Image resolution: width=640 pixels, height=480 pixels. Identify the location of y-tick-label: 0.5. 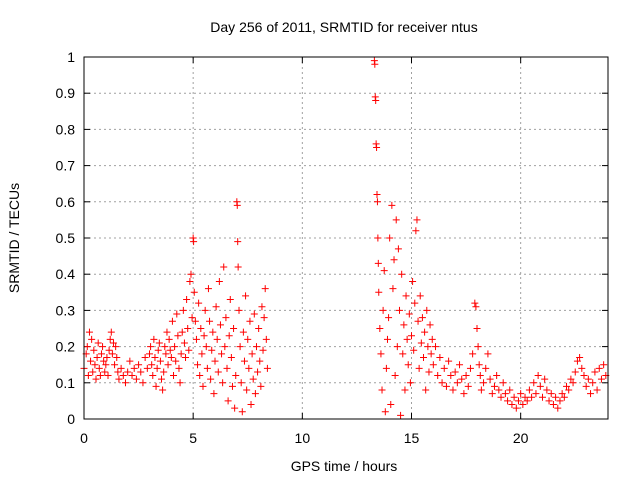
(66, 238).